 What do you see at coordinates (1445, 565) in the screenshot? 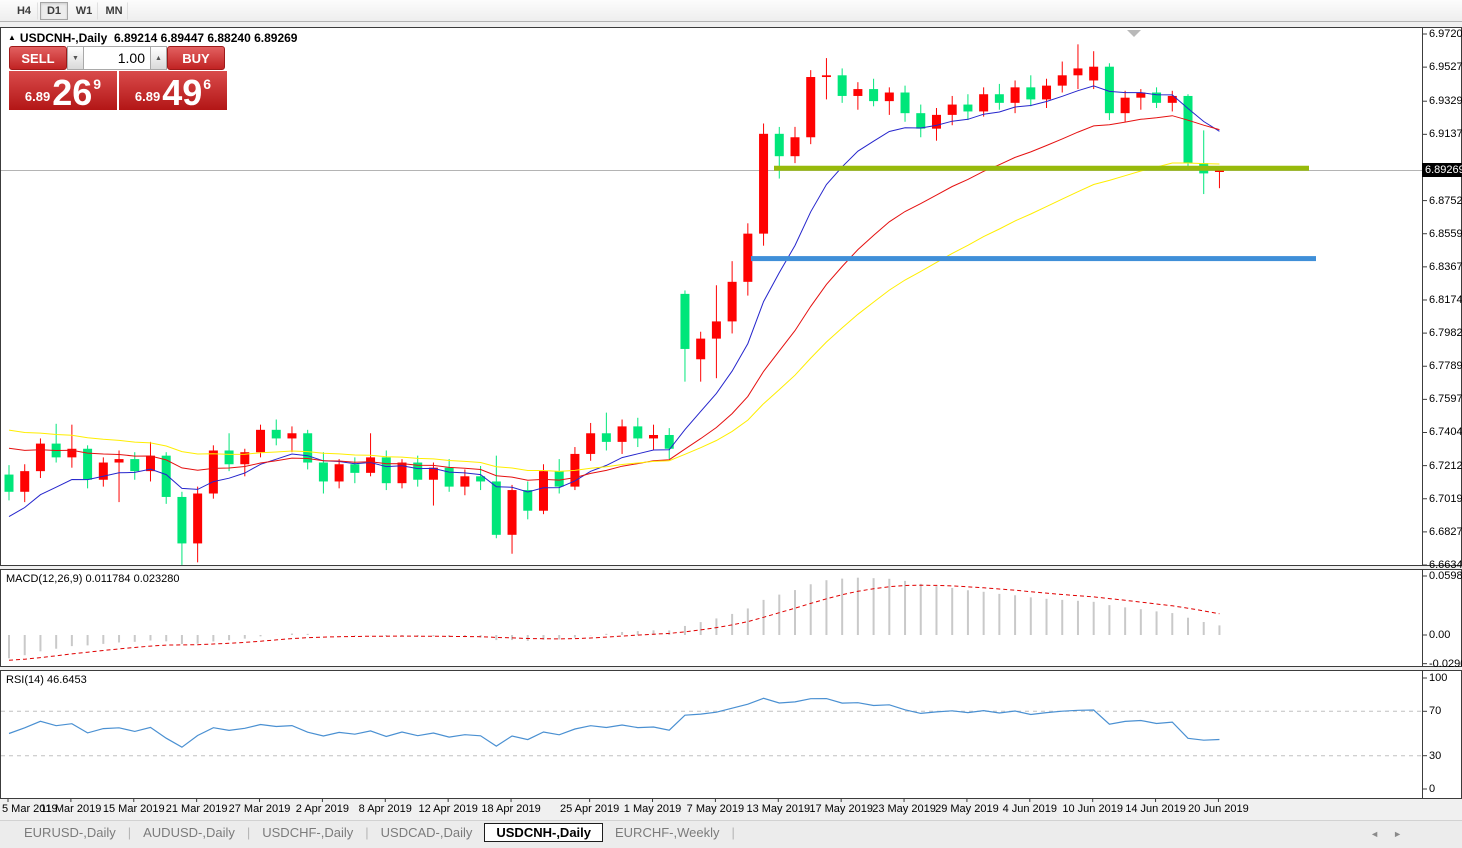
I see `price-axis-label: 6.66345` at bounding box center [1445, 565].